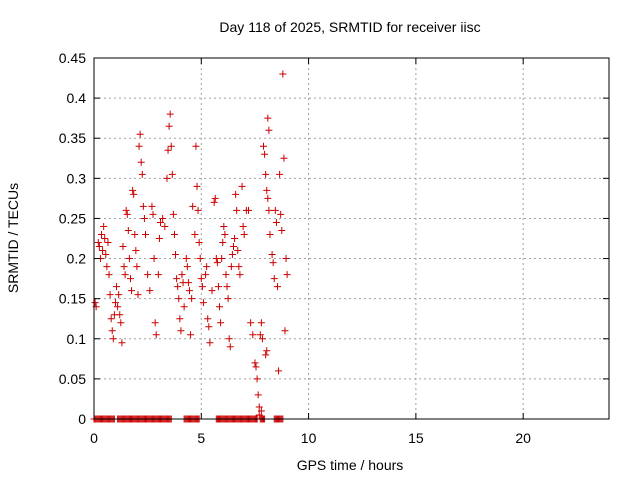 The image size is (640, 480). What do you see at coordinates (77, 98) in the screenshot?
I see `y-tick-label: 0.4` at bounding box center [77, 98].